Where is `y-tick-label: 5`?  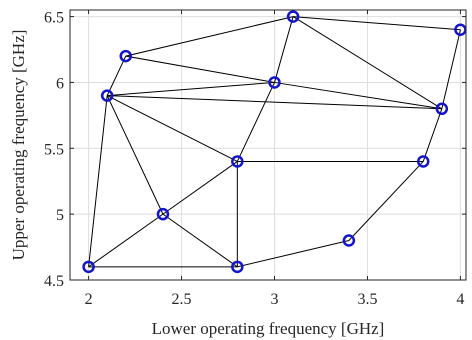
y-tick-label: 5 is located at coordinates (60, 215).